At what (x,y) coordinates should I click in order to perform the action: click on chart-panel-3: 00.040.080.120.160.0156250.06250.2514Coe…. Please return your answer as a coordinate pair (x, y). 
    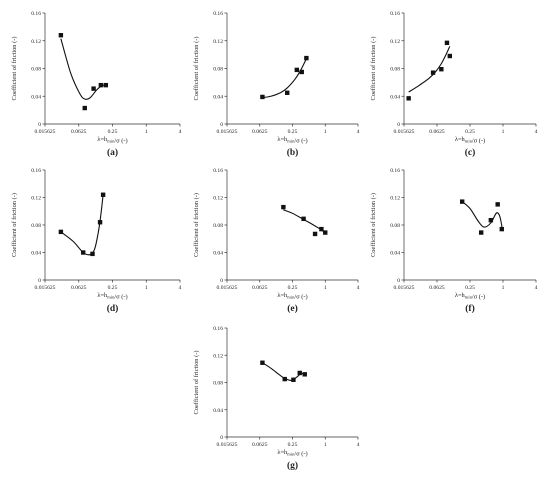
    Looking at the image, I should click on (454, 84).